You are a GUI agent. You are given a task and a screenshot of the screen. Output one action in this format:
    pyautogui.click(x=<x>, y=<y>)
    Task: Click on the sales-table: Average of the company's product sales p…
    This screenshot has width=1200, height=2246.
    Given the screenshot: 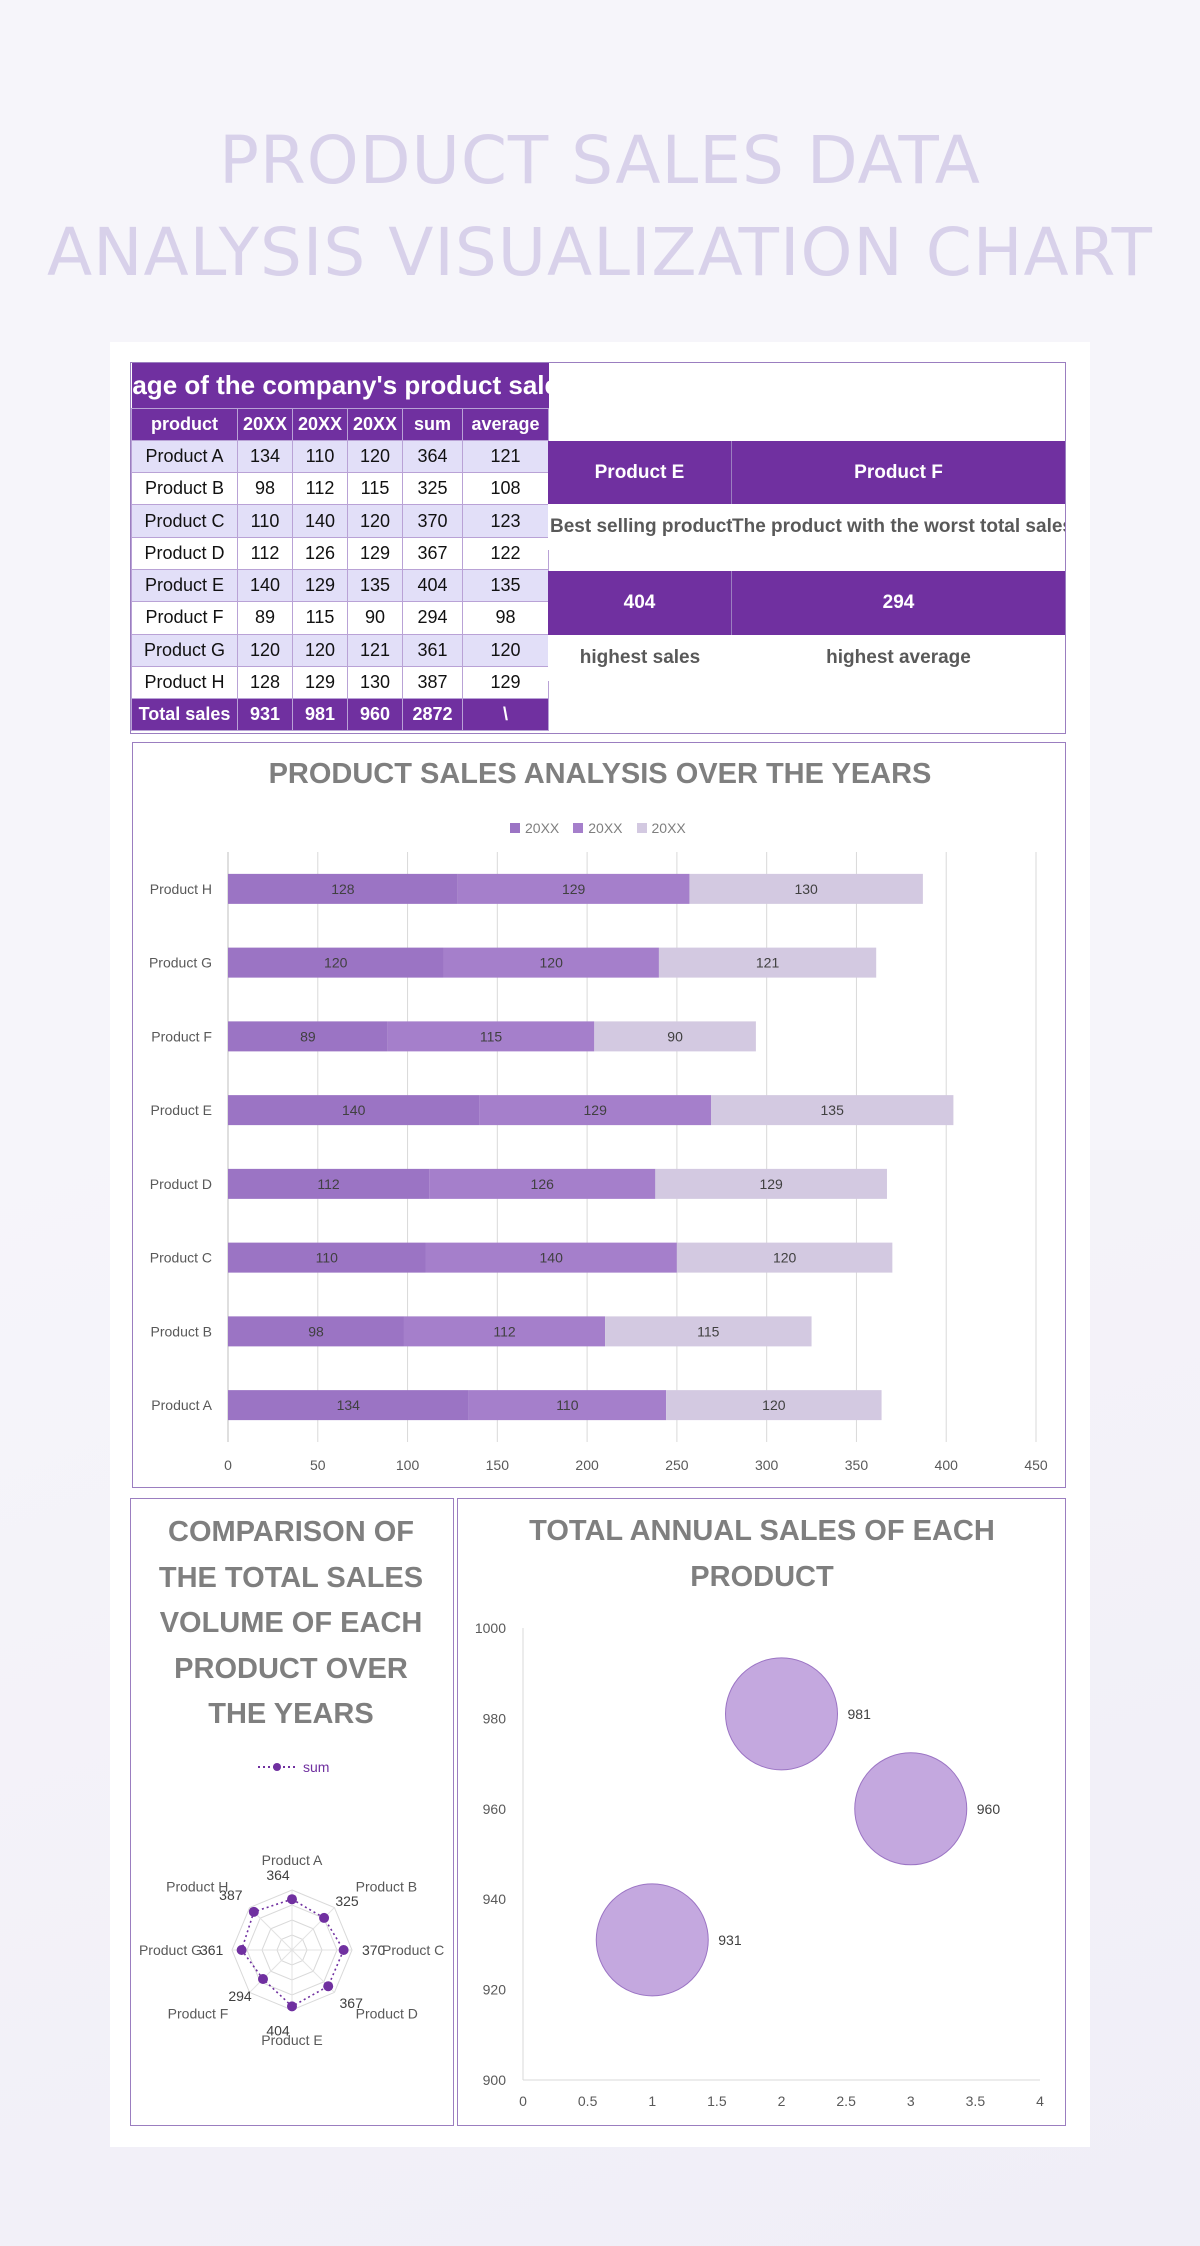 What is the action you would take?
    pyautogui.click(x=340, y=547)
    